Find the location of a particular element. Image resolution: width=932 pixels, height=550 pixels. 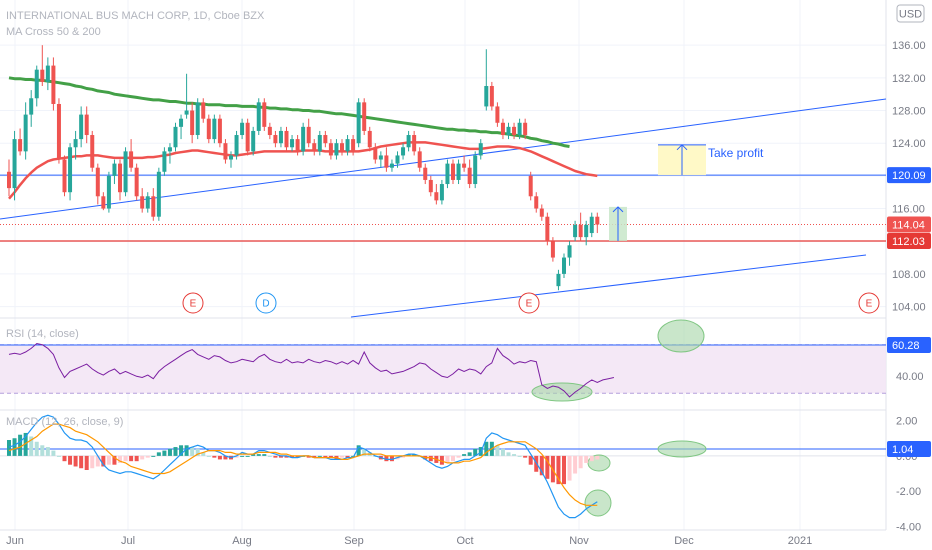

macd-value-tag-bg is located at coordinates (909, 449).